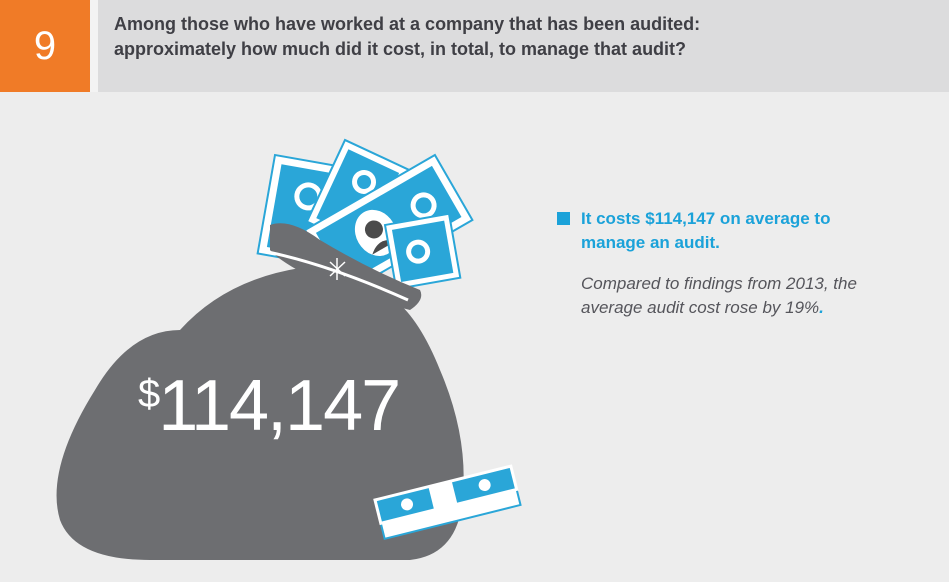  I want to click on currency-symbol: $, so click(149, 394).